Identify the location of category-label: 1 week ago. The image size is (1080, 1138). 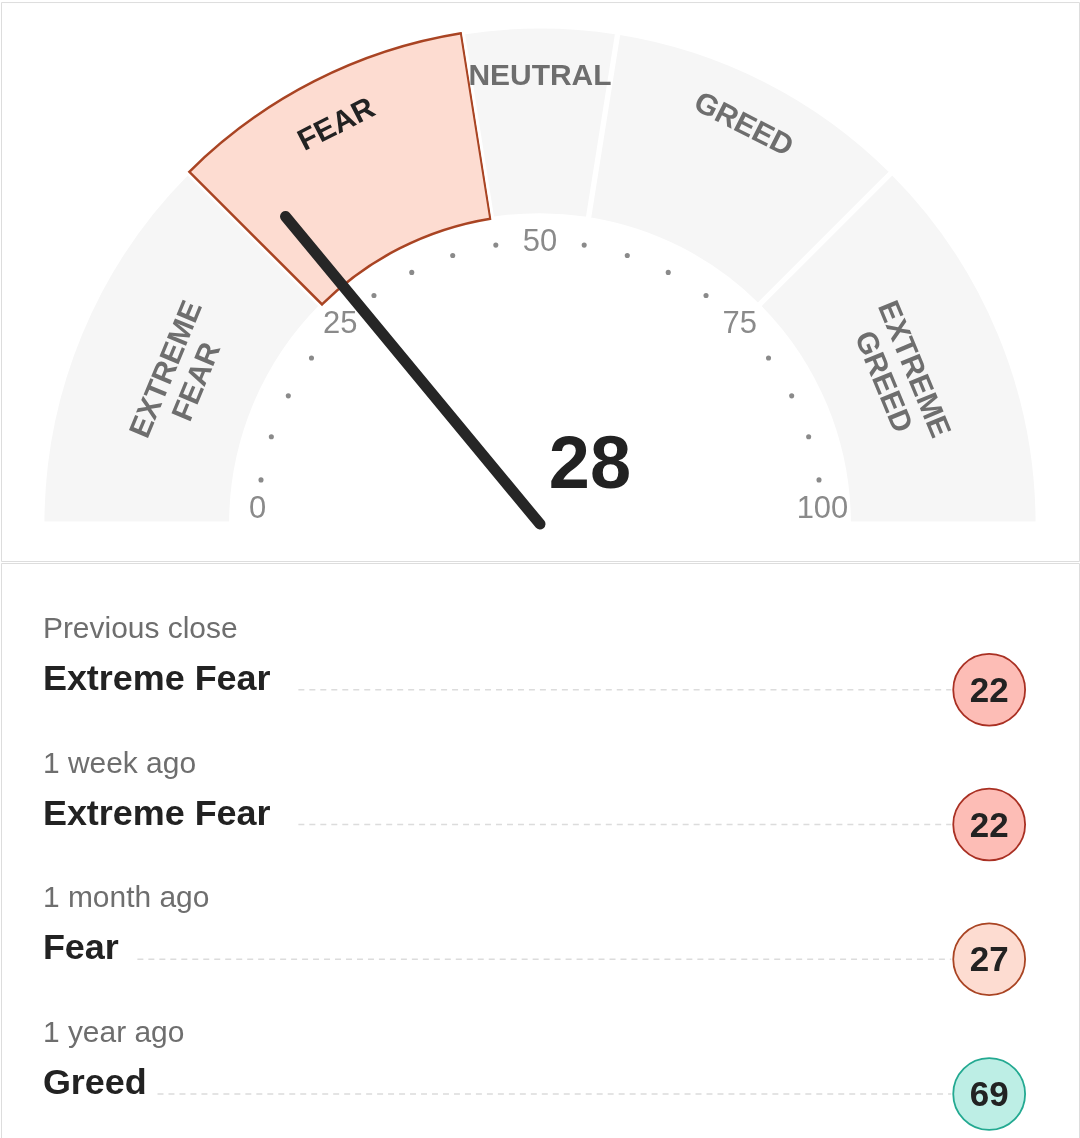
(119, 762).